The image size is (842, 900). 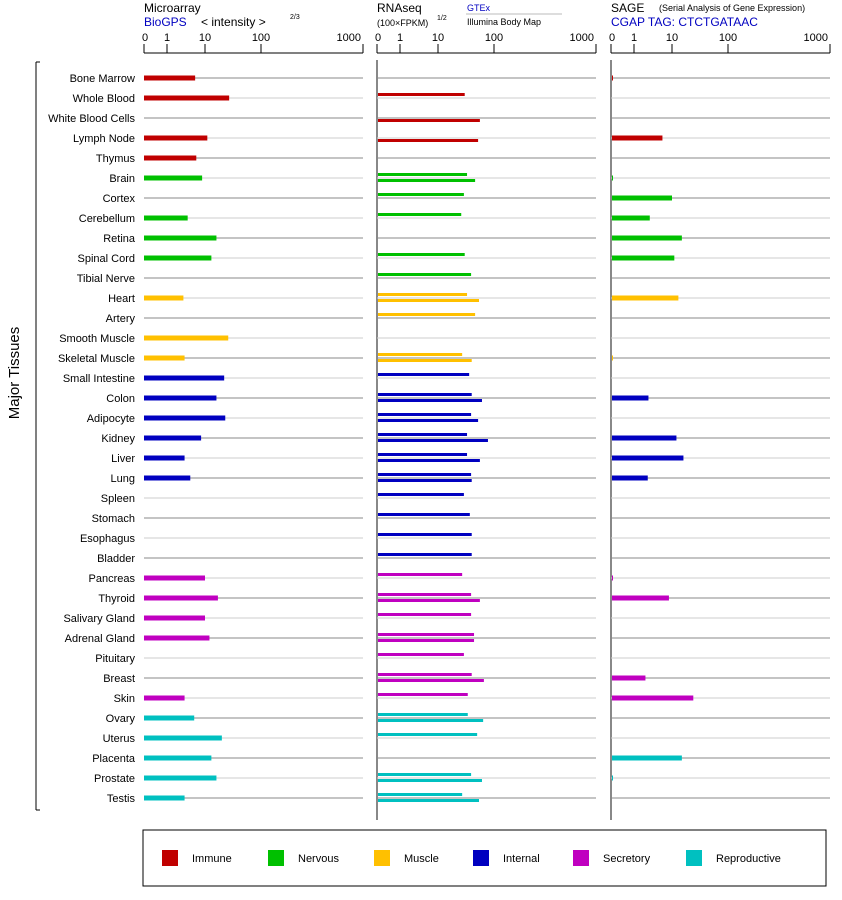 I want to click on legend-swatch-reproductive, so click(x=694, y=858).